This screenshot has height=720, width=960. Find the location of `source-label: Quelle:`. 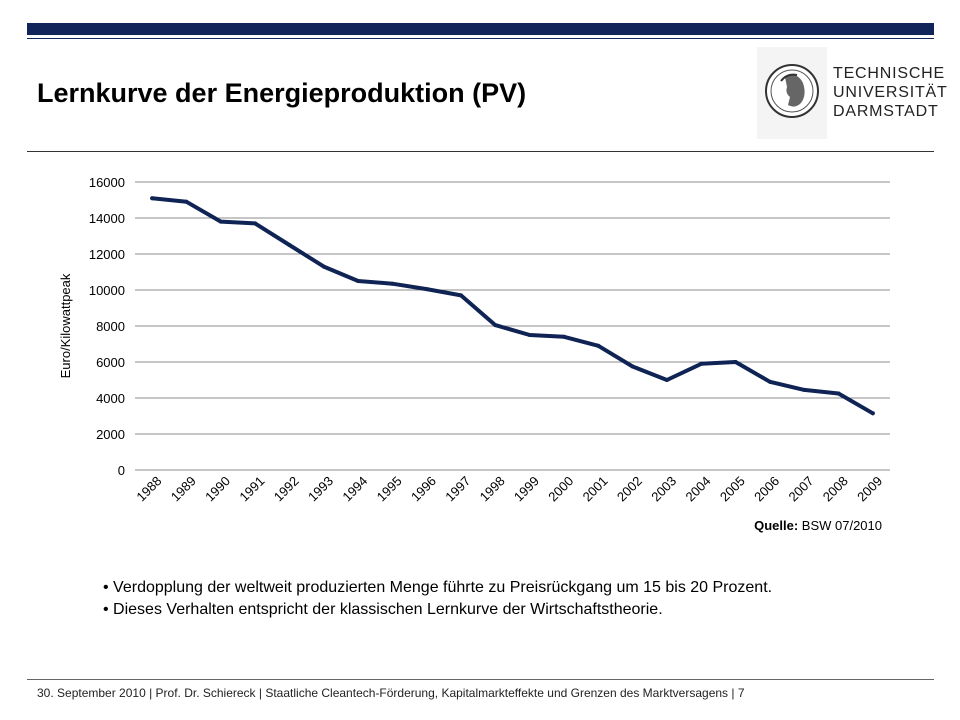

source-label: Quelle: is located at coordinates (776, 525).